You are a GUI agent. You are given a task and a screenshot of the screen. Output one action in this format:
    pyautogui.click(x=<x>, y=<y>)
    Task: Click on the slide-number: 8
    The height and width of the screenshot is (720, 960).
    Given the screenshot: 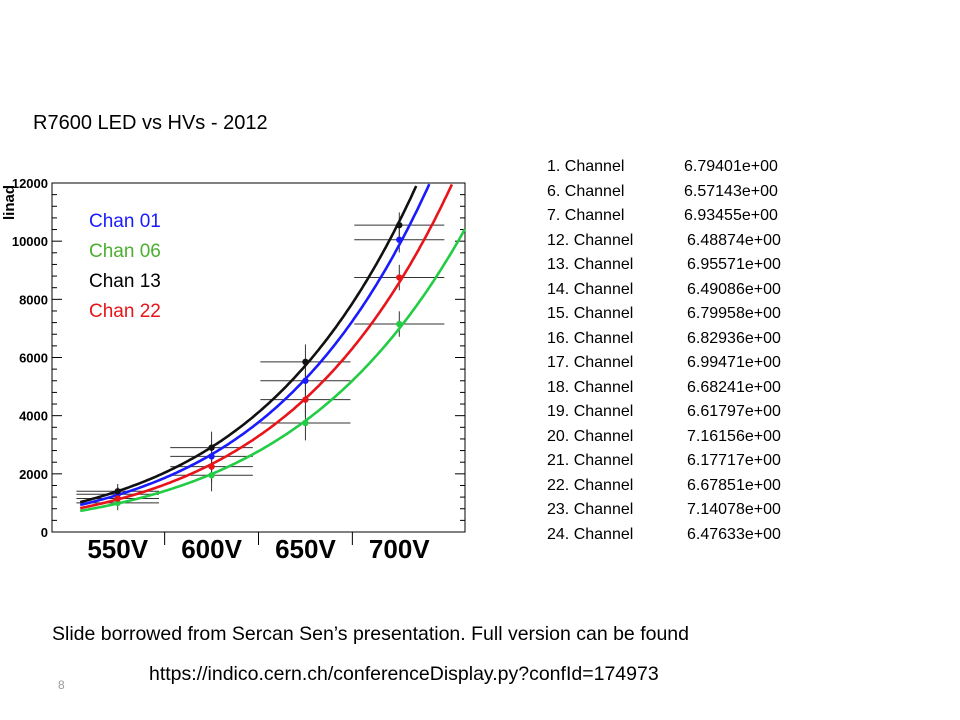 What is the action you would take?
    pyautogui.click(x=61, y=685)
    